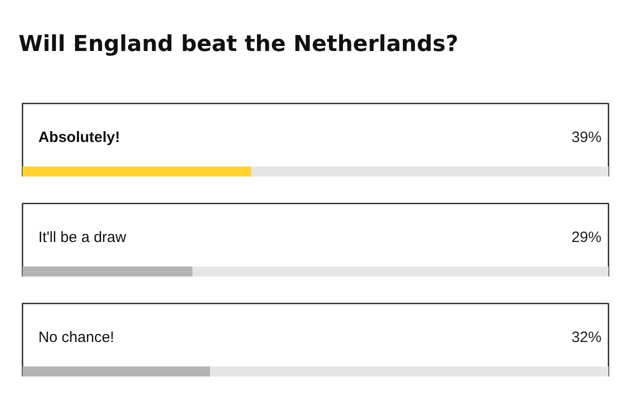  What do you see at coordinates (586, 237) in the screenshot?
I see `data-label: 29%` at bounding box center [586, 237].